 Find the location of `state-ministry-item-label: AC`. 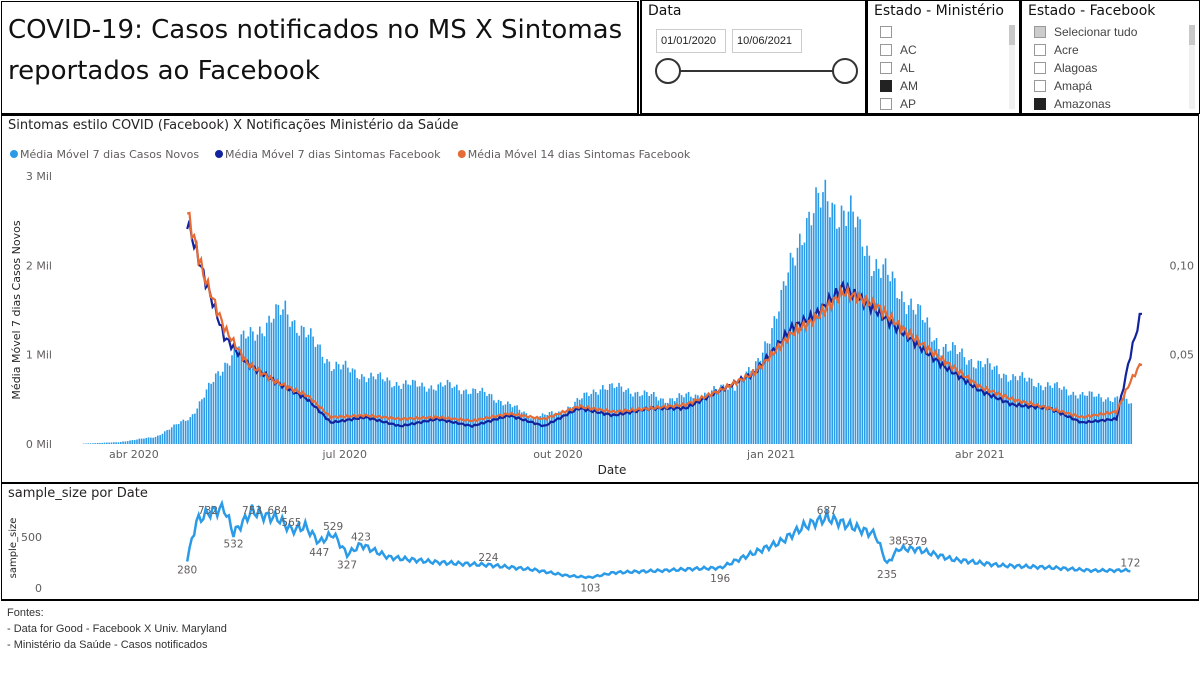

state-ministry-item-label: AC is located at coordinates (908, 50).